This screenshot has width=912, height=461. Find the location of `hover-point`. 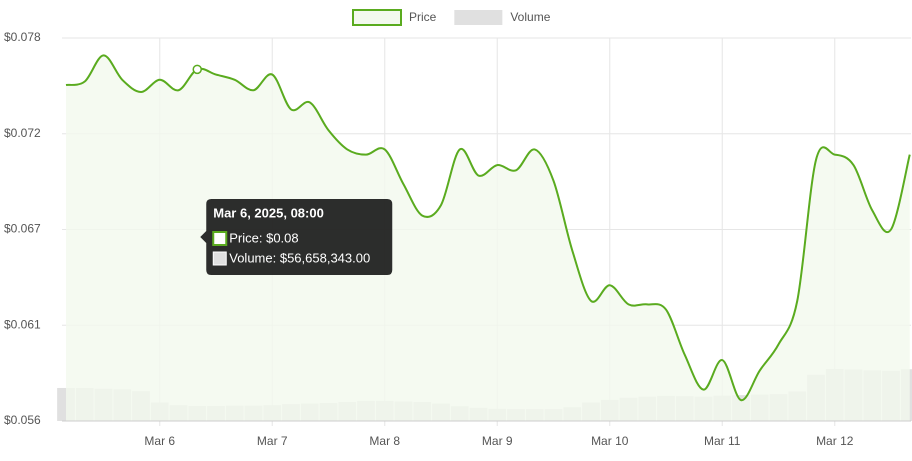

hover-point is located at coordinates (197, 69).